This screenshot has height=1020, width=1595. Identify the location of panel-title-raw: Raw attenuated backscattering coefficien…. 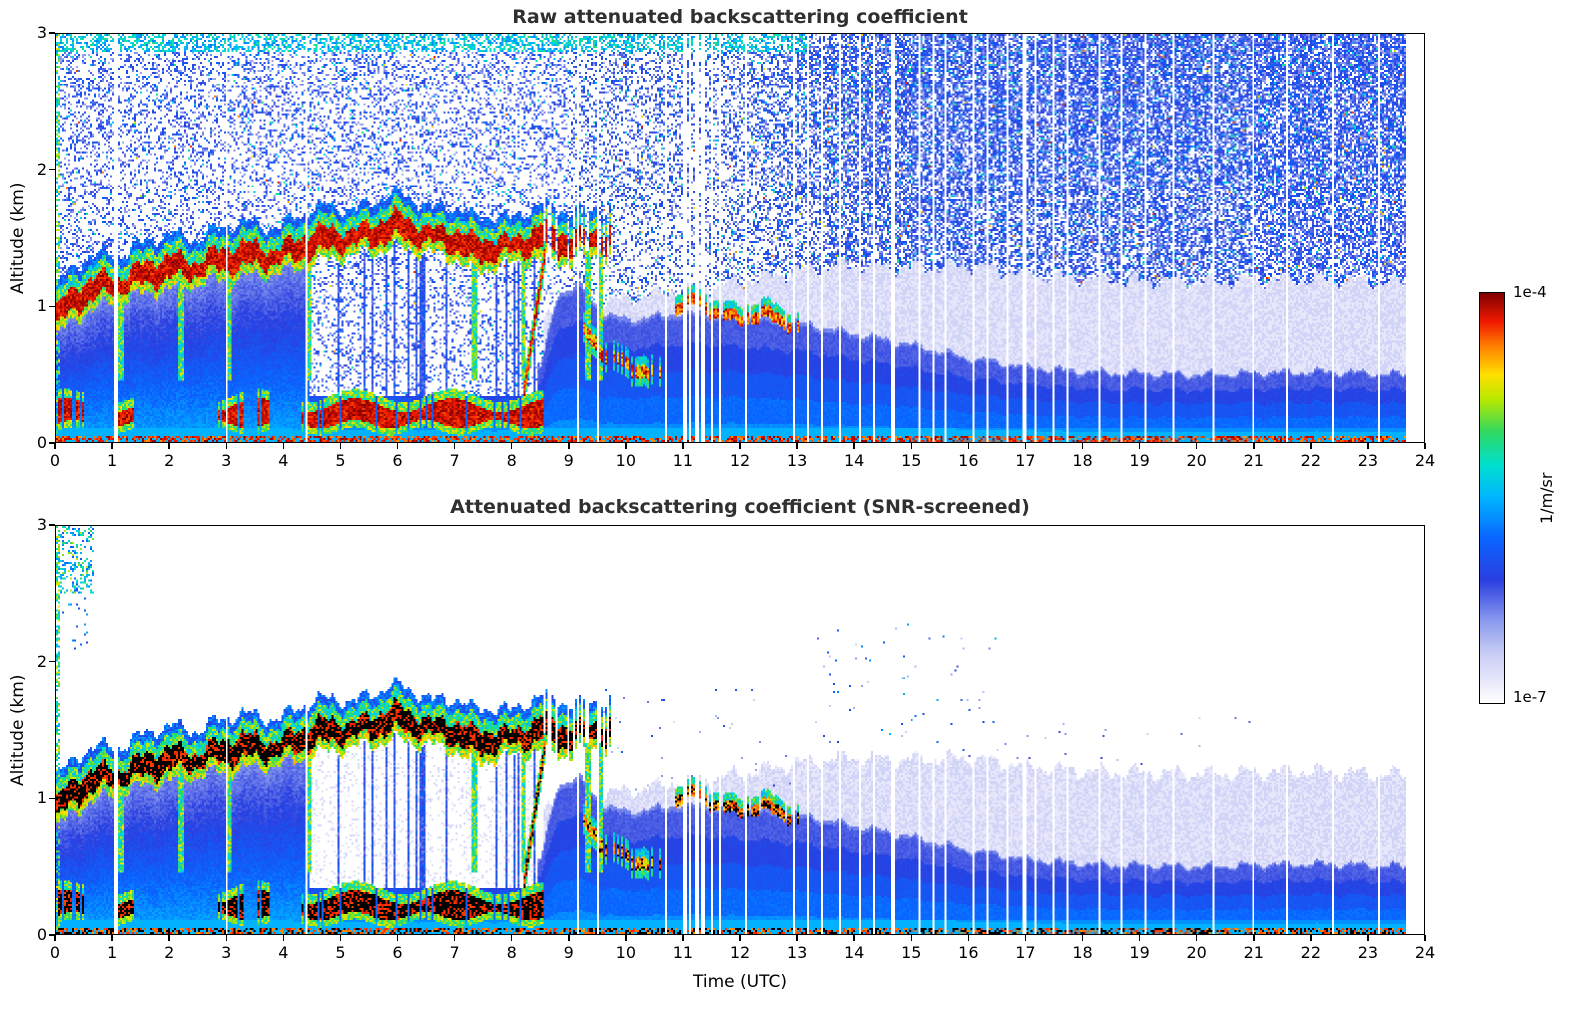
(740, 17).